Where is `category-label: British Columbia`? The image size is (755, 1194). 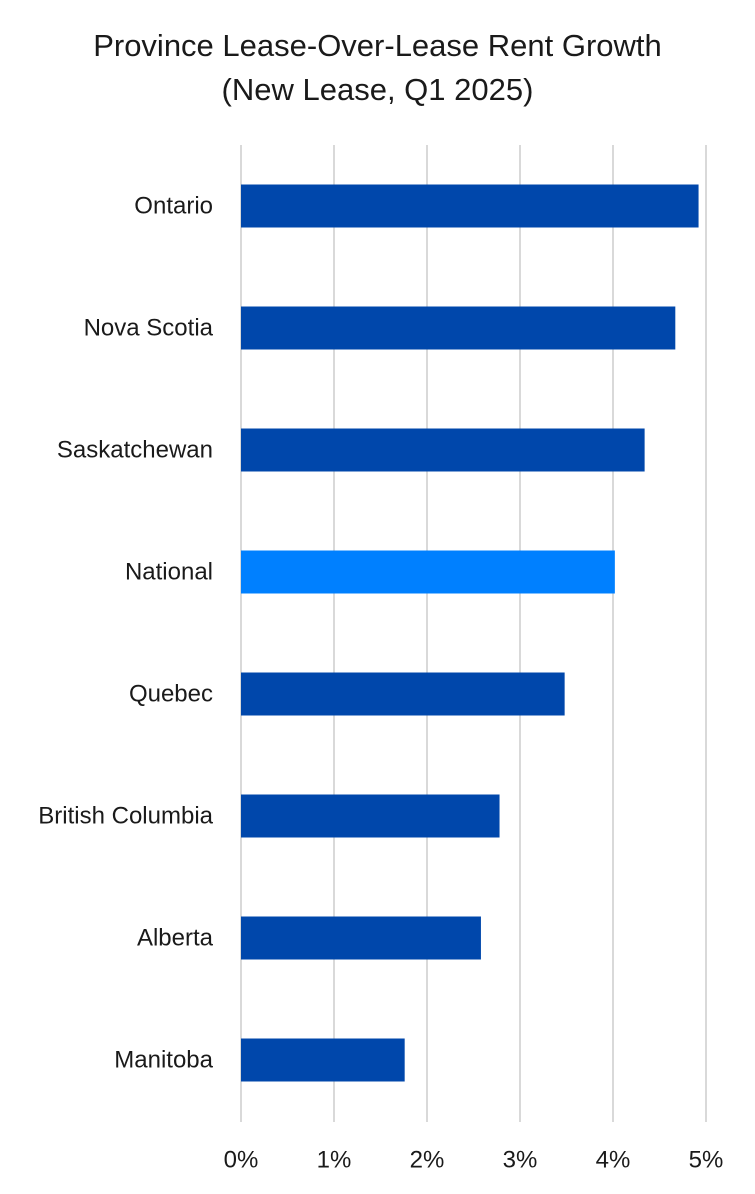 category-label: British Columbia is located at coordinates (125, 816).